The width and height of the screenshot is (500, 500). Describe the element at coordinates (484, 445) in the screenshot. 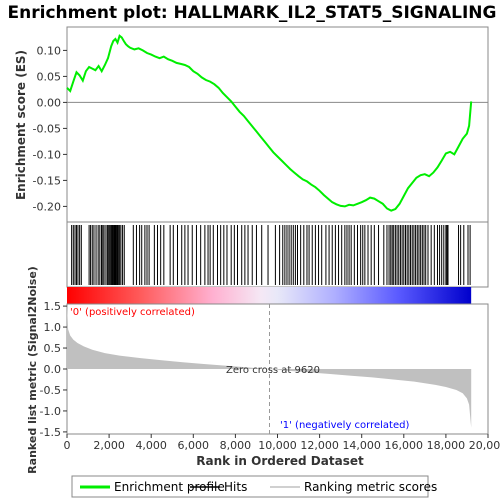

I see `x-tick-label: 20,000` at that location.